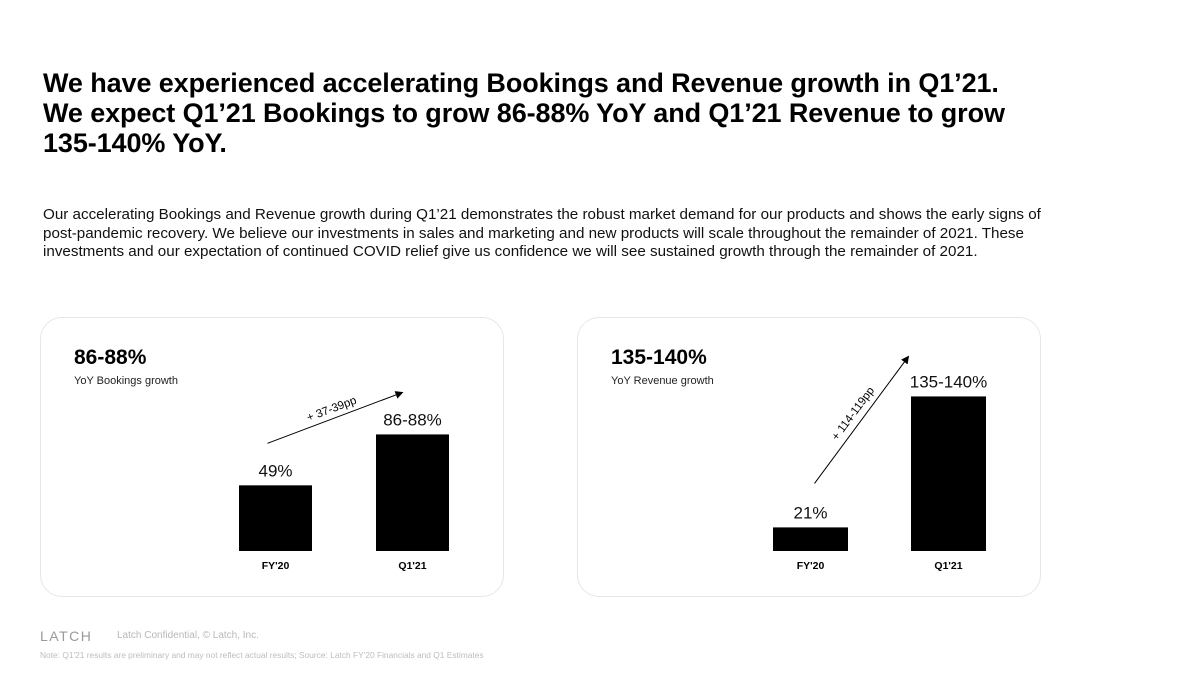  I want to click on bar-value-label-1: 135-140%, so click(949, 381).